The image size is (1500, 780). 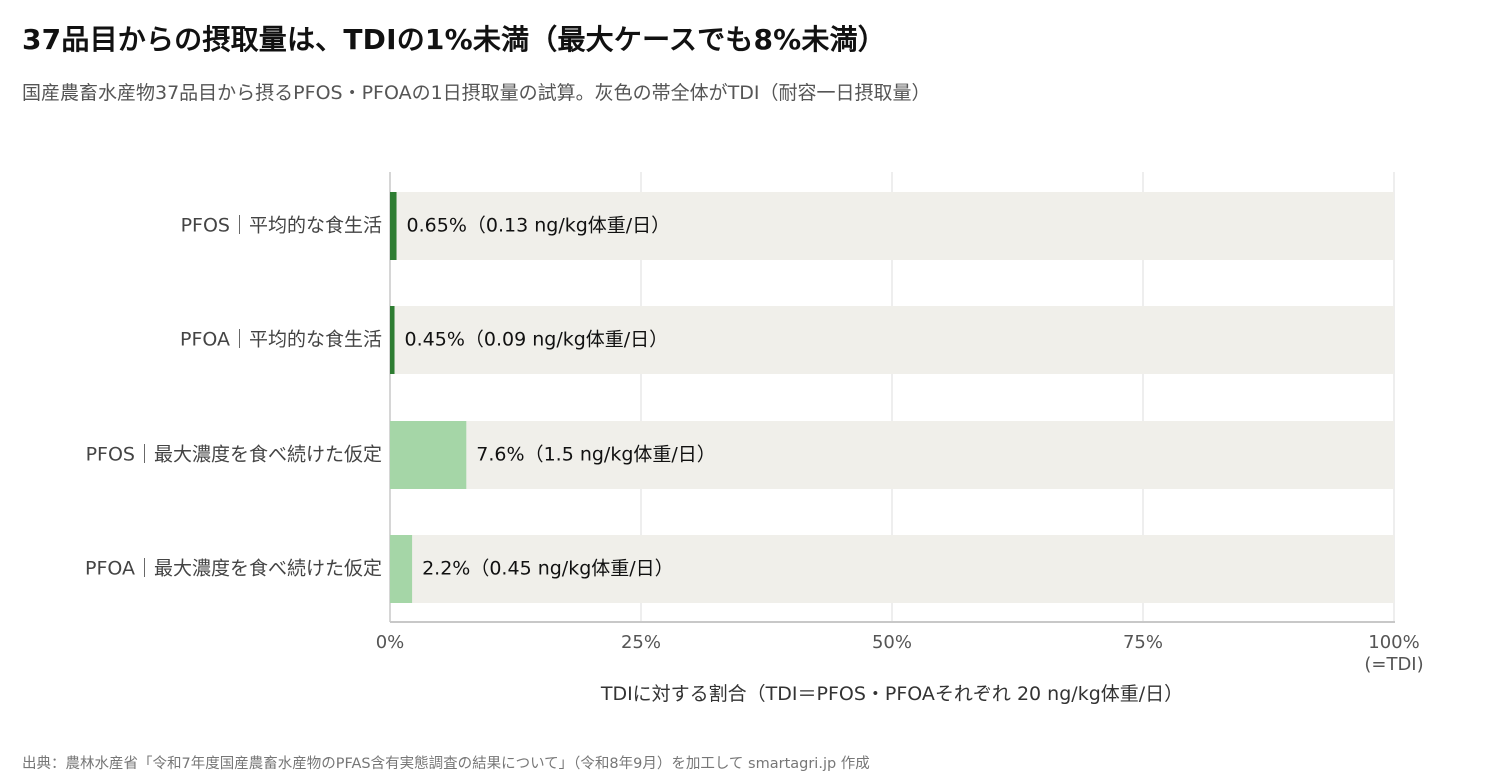 I want to click on category-label: PFOA｜最大濃度を食べ続けた仮定, so click(x=233, y=569).